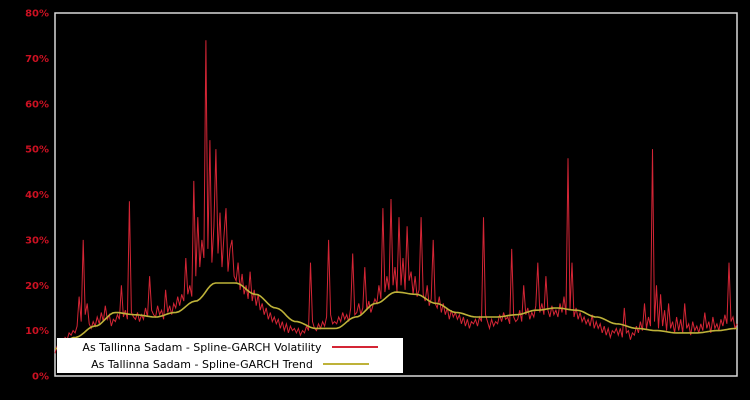 The width and height of the screenshot is (750, 400). I want to click on legend-label-trend: As Tallinna Sadam - Spline-GARCH Trend, so click(202, 364).